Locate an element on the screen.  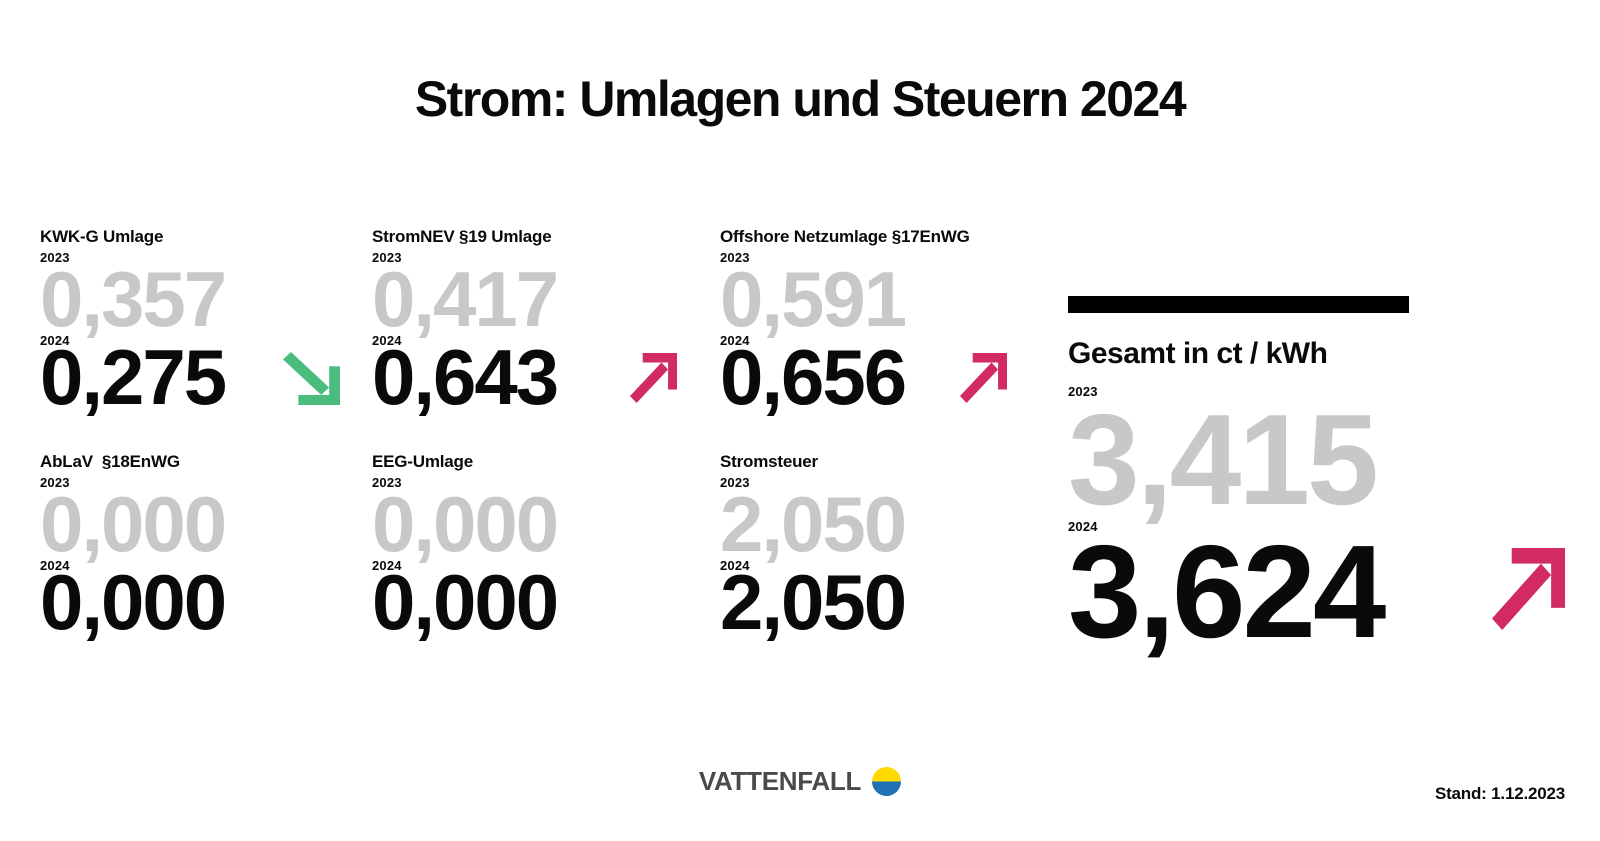
vattenfall-logo-text: VATTENFALL is located at coordinates (780, 781).